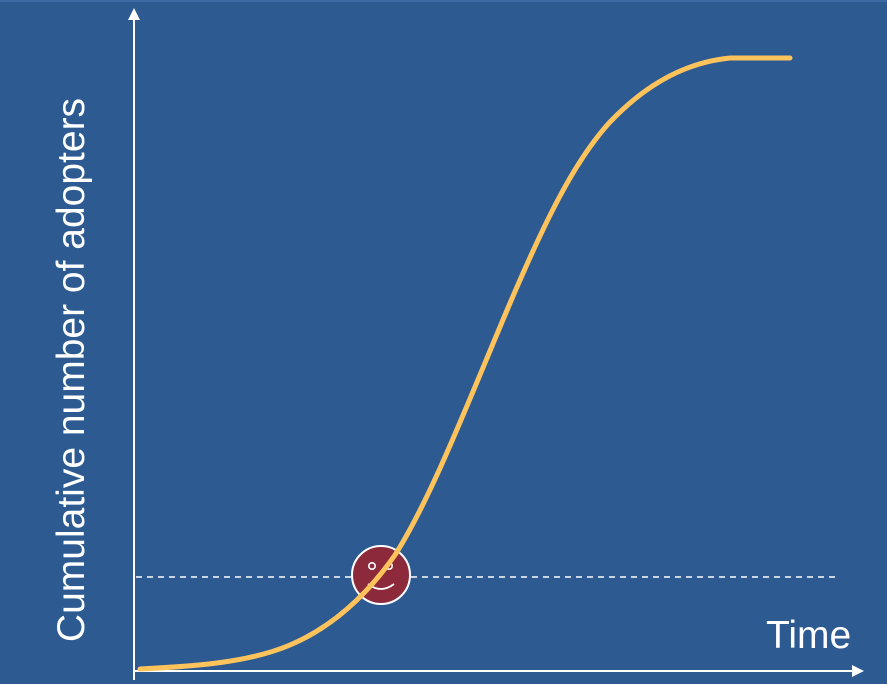  What do you see at coordinates (71, 370) in the screenshot?
I see `y-axis-label: Cumulative number of adopters` at bounding box center [71, 370].